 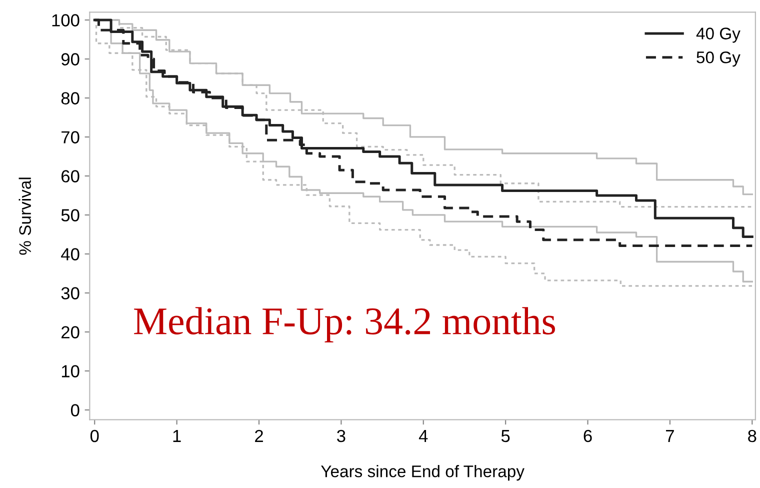 What do you see at coordinates (588, 436) in the screenshot?
I see `x-tick-label: 6` at bounding box center [588, 436].